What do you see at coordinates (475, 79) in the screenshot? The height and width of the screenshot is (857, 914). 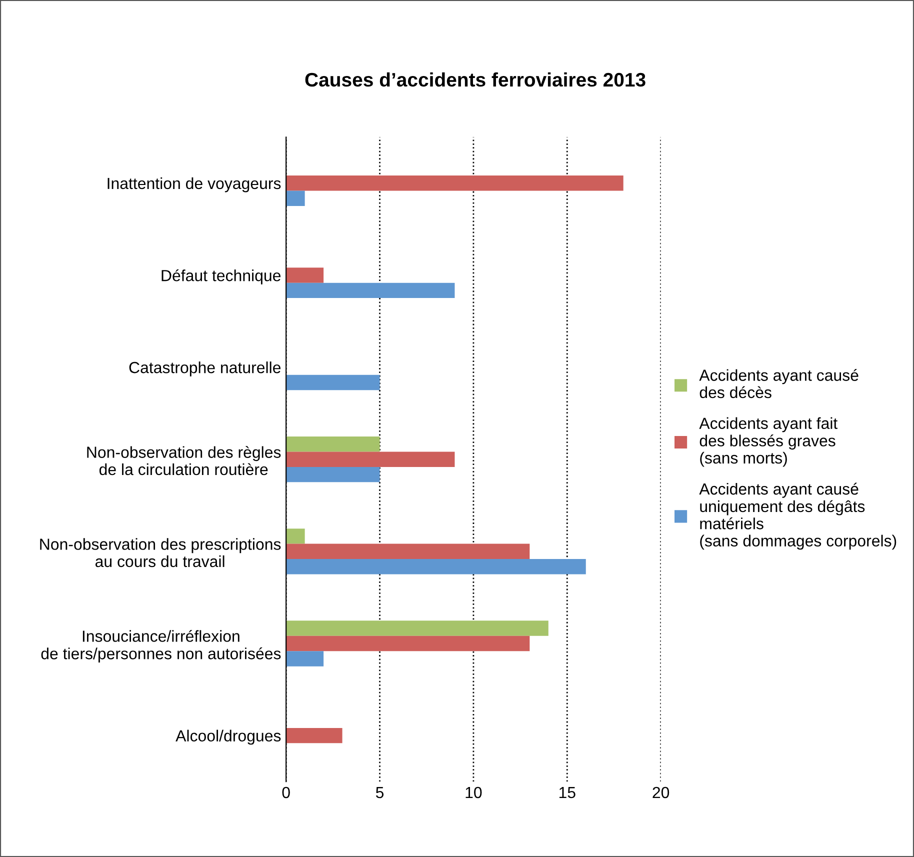 I see `chart-title: Causes d’accidents ferroviaires 2013` at bounding box center [475, 79].